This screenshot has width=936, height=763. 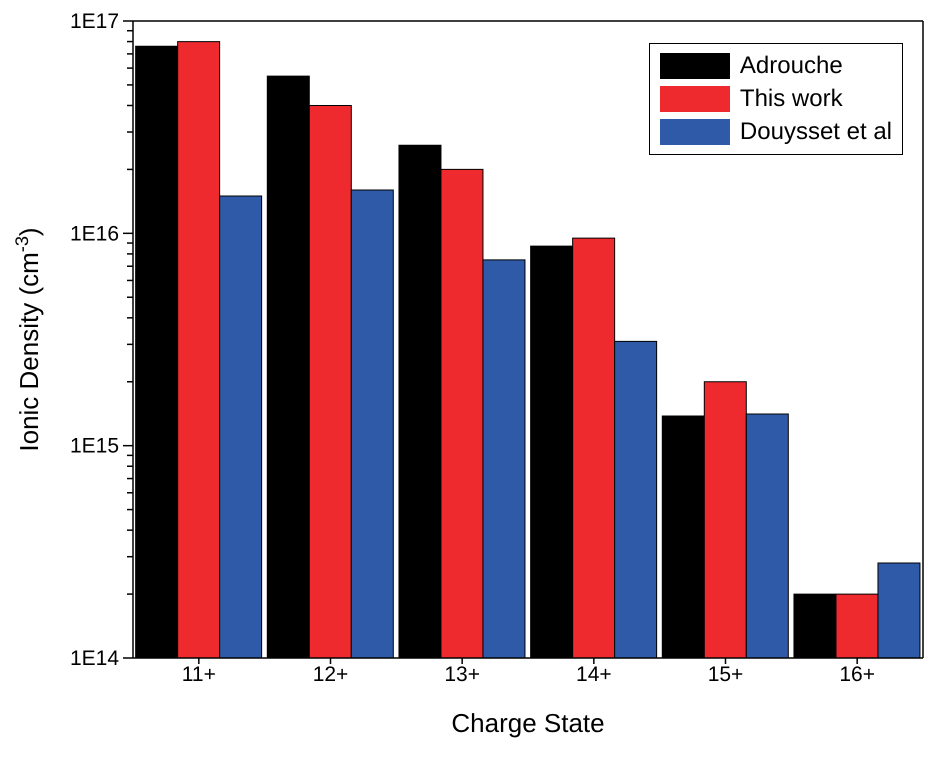 What do you see at coordinates (462, 674) in the screenshot?
I see `x-tick-label: 13+` at bounding box center [462, 674].